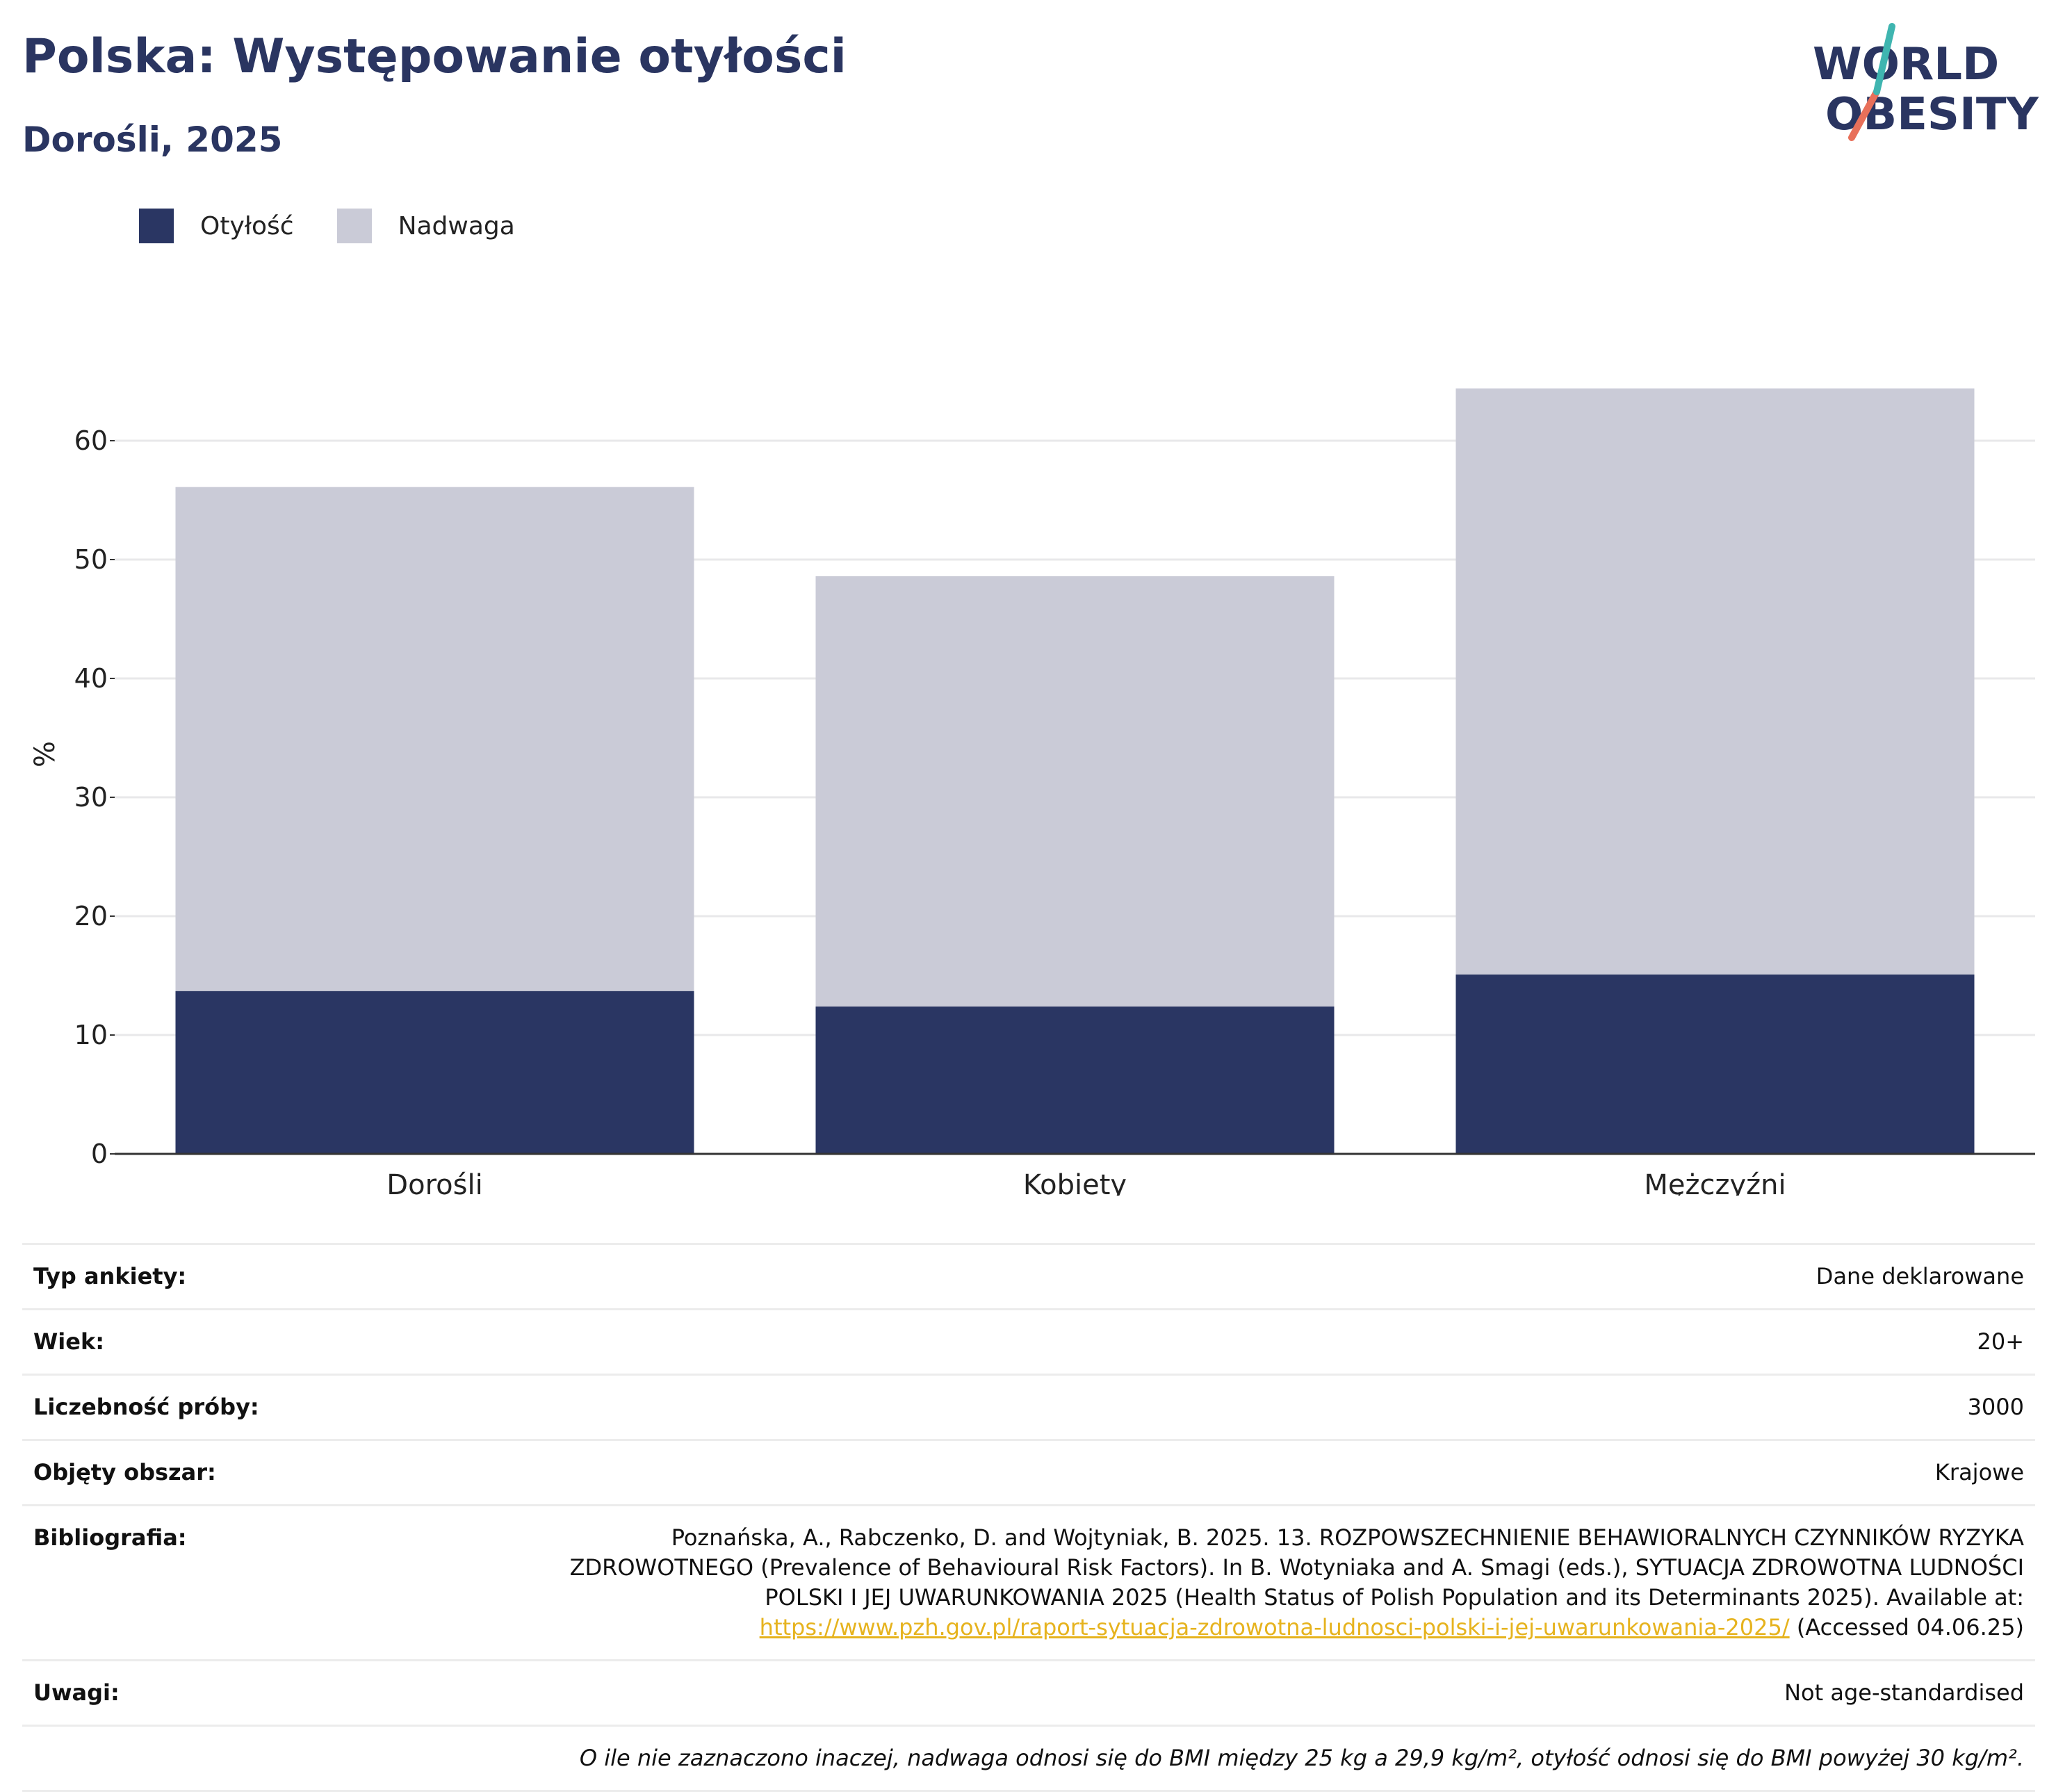 The image size is (2056, 1792). Describe the element at coordinates (1920, 1276) in the screenshot. I see `meta-value-survey-type: Dane deklarowane` at that location.